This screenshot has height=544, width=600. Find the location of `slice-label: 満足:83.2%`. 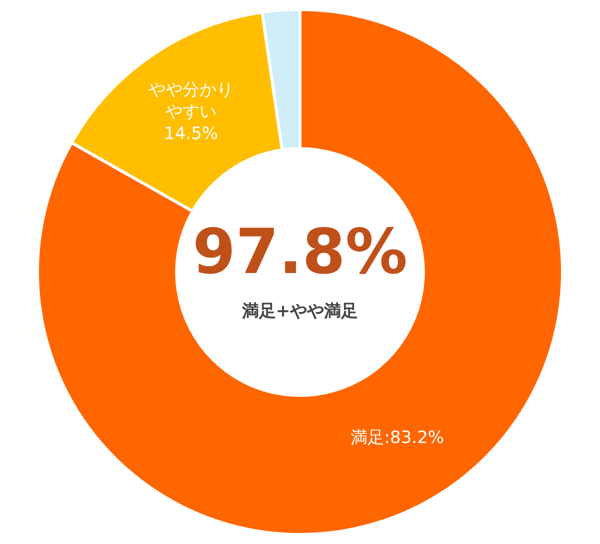

slice-label: 満足:83.2% is located at coordinates (397, 438).